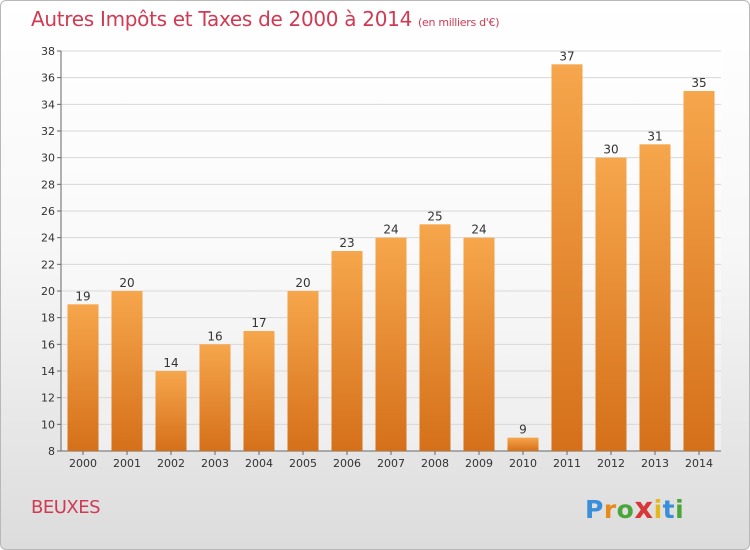 The height and width of the screenshot is (550, 750). What do you see at coordinates (625, 509) in the screenshot?
I see `logo-letter: o` at bounding box center [625, 509].